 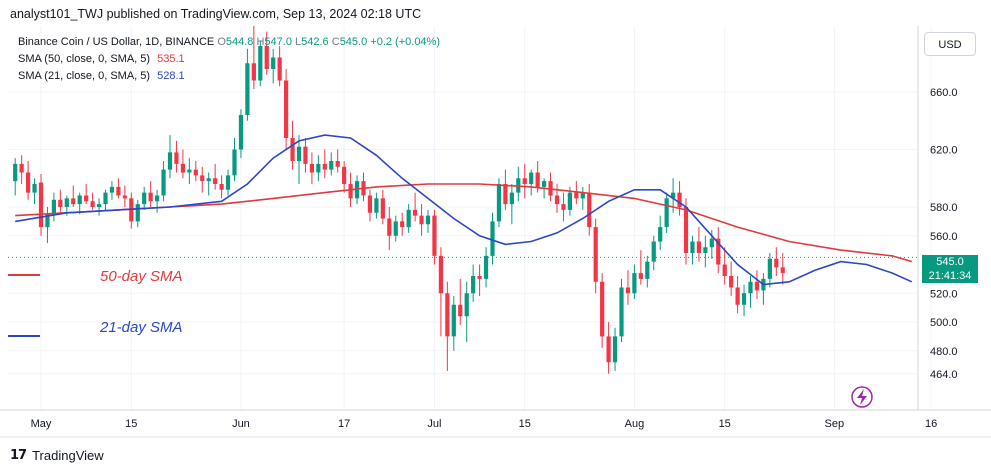 What do you see at coordinates (944, 375) in the screenshot?
I see `y-tick-label: 464.0` at bounding box center [944, 375].